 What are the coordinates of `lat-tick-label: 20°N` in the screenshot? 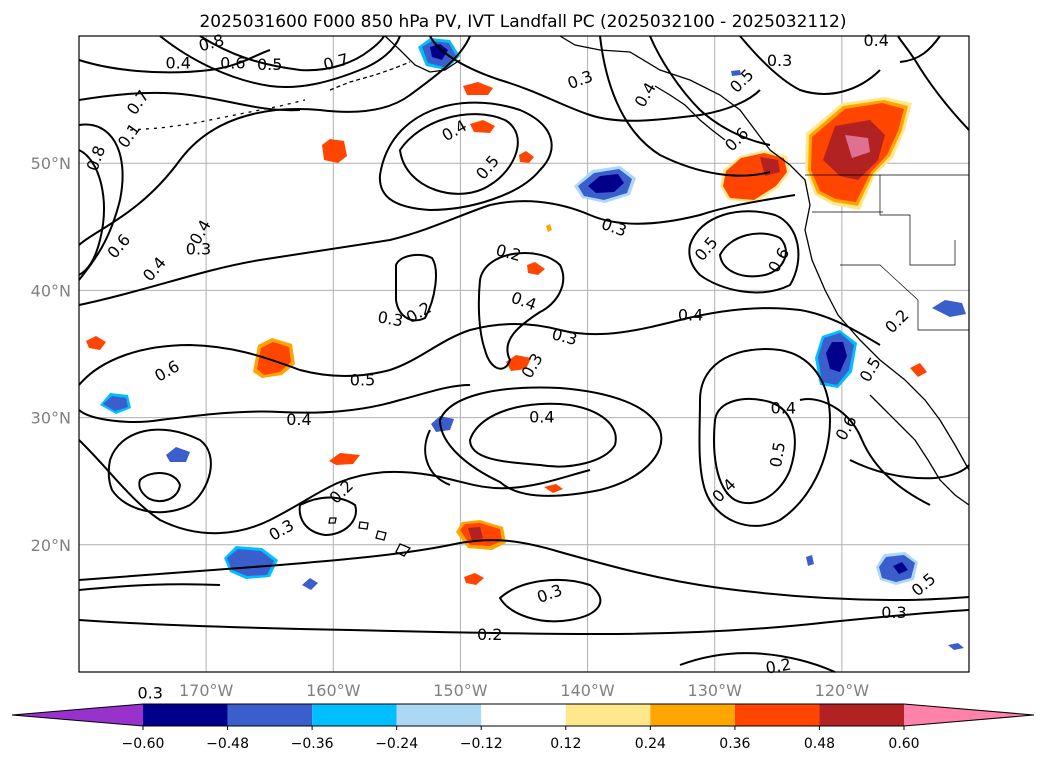 It's located at (51, 545).